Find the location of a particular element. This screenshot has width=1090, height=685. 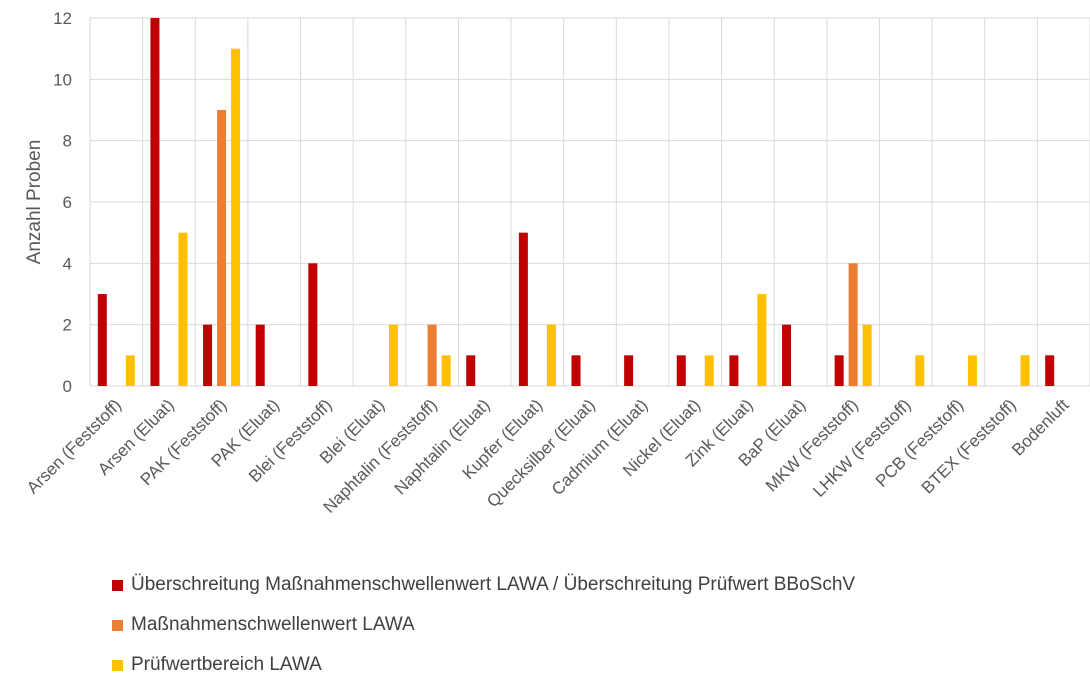

x-tick-label: Arsen (Feststoff) is located at coordinates (74, 446).